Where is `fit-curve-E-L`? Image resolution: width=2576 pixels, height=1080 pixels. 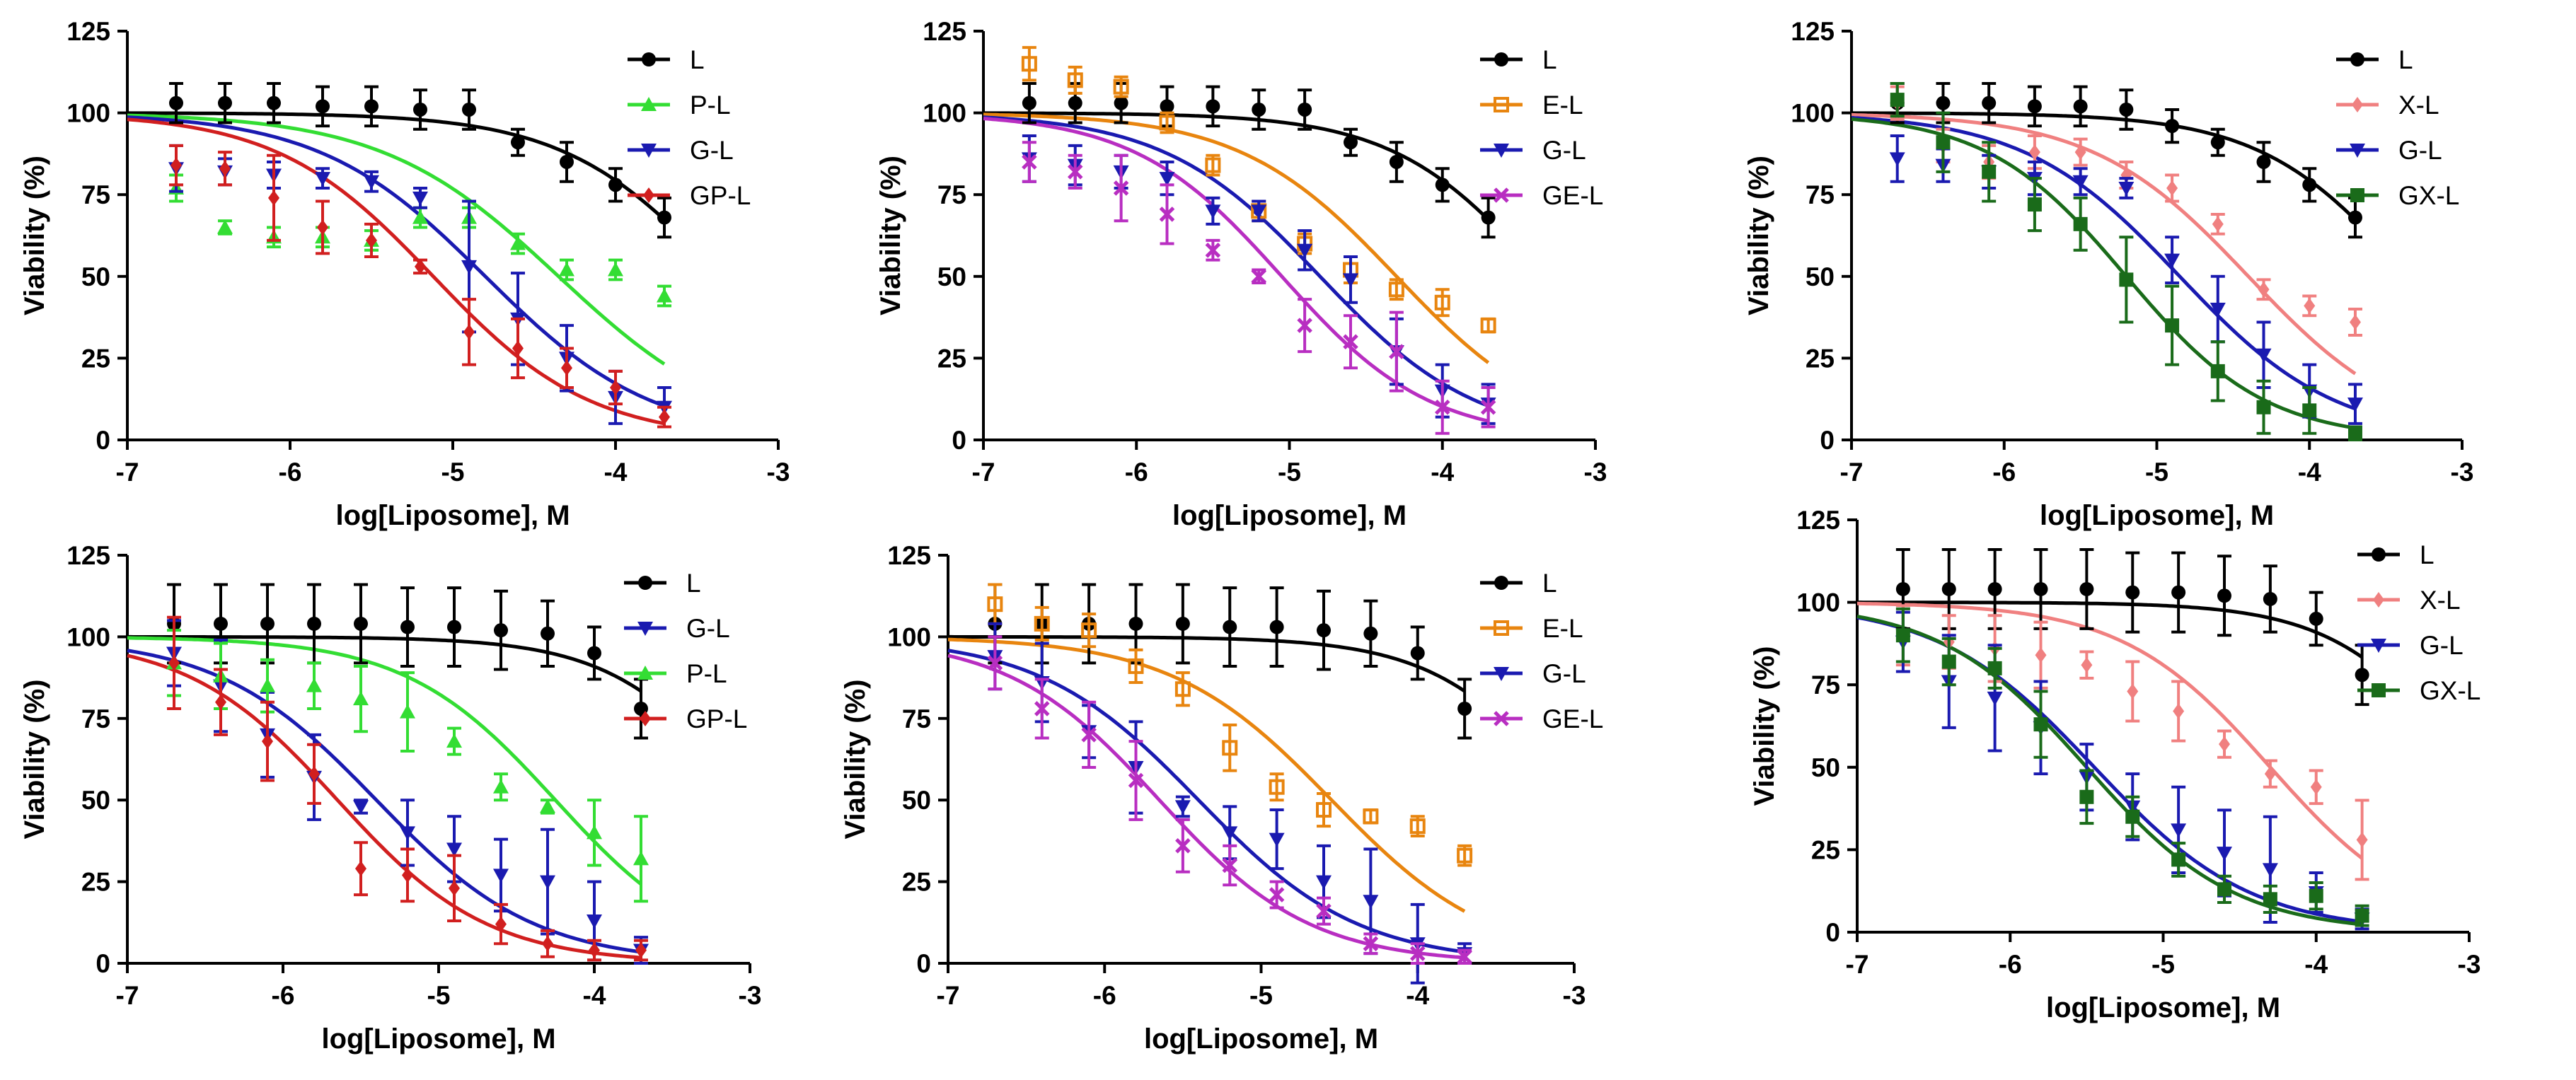 fit-curve-E-L is located at coordinates (1236, 238).